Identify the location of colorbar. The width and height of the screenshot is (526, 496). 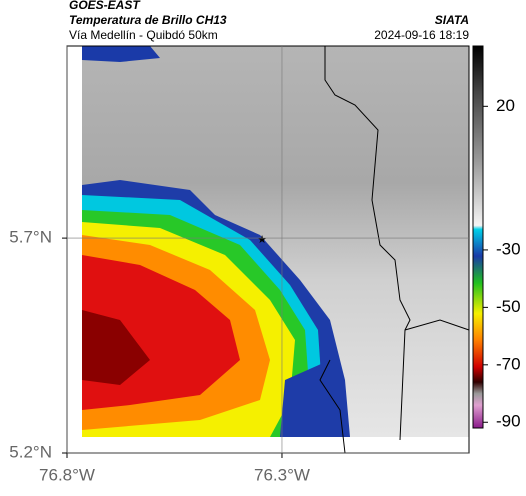
(478, 237).